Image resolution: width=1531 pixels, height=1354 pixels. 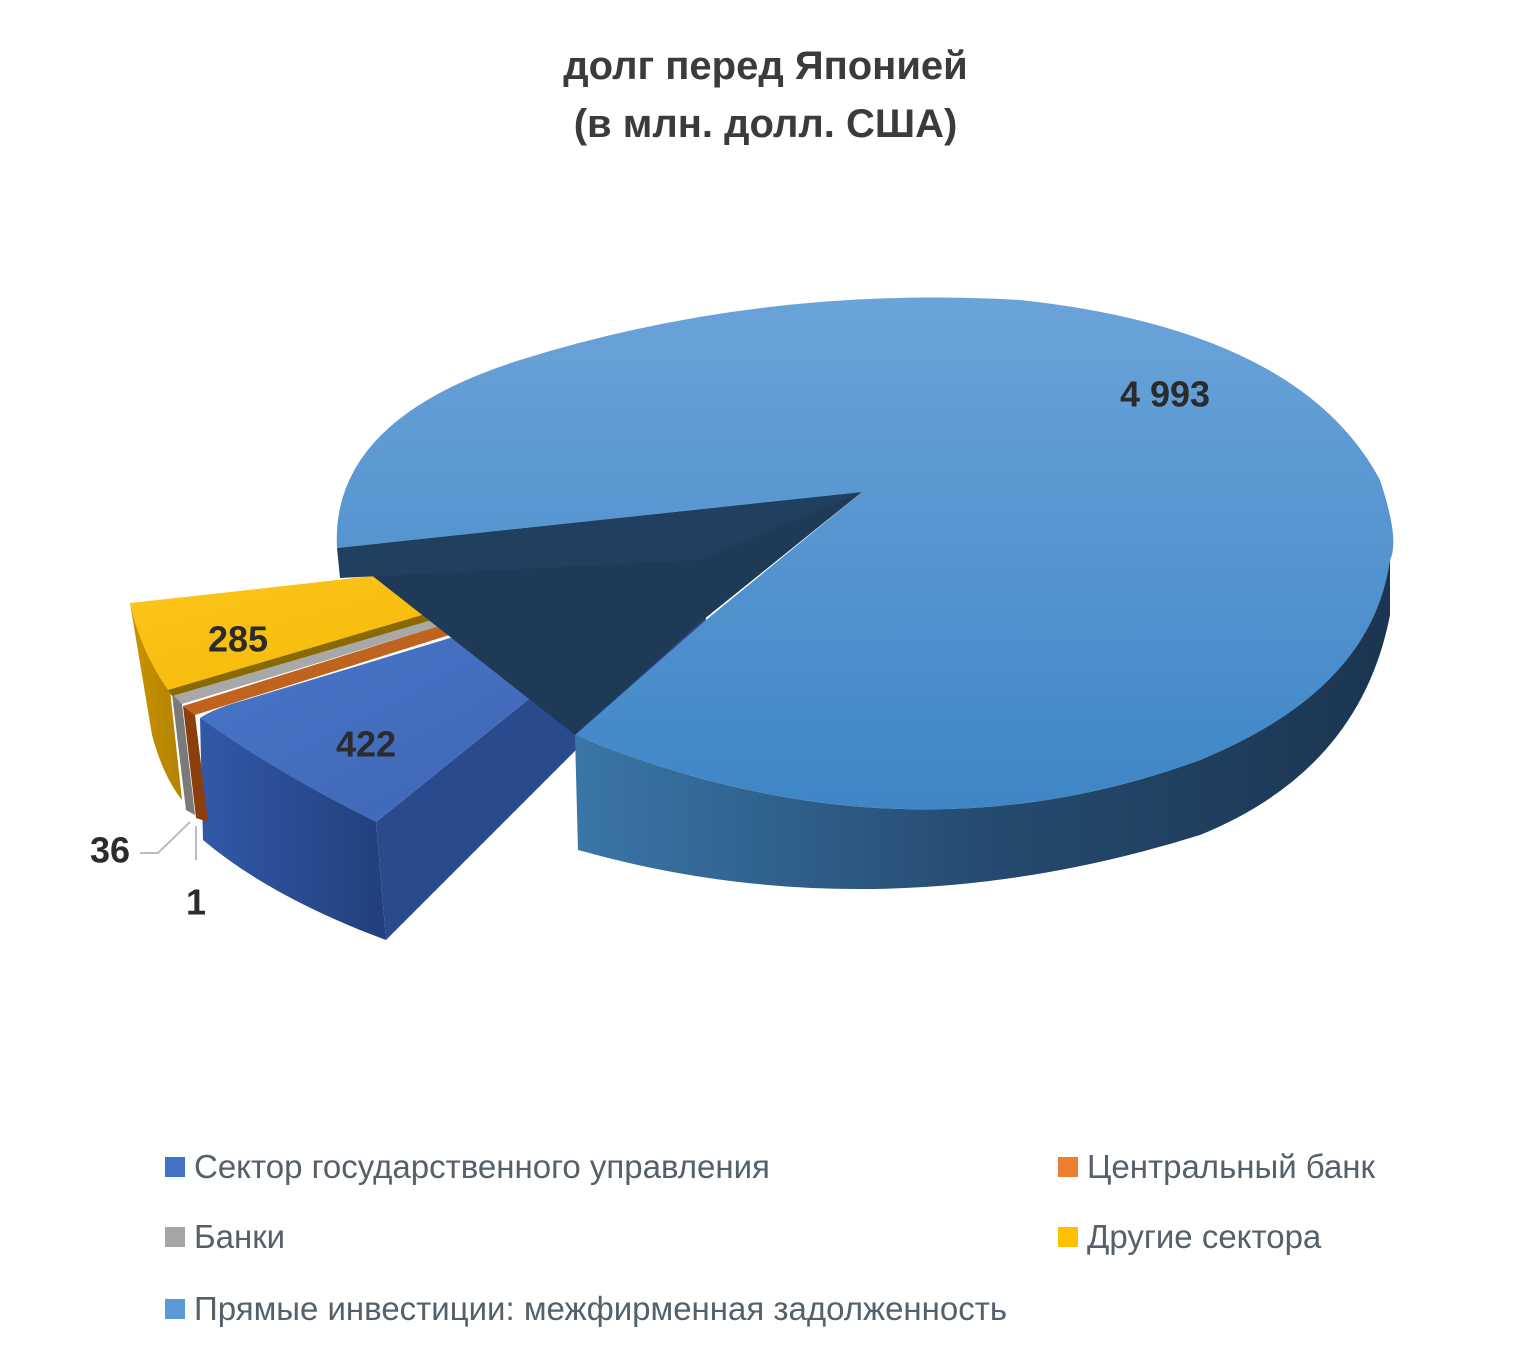 I want to click on legend-label-banks: Банки, so click(x=240, y=1236).